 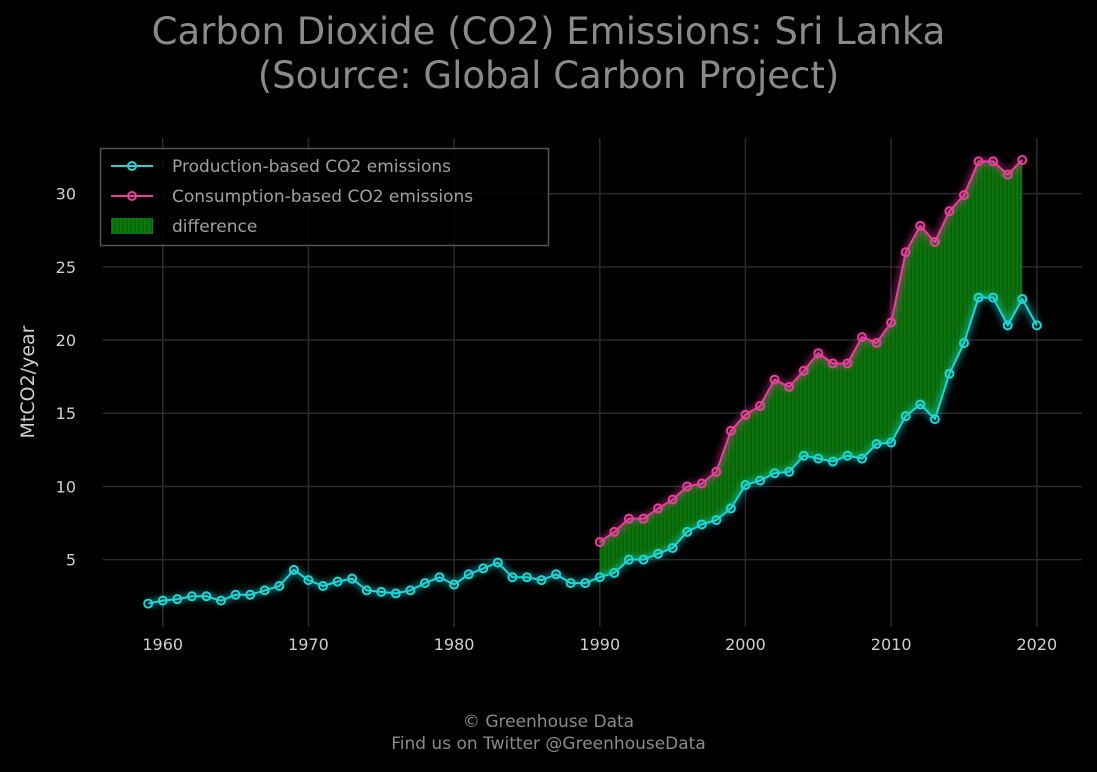 I want to click on y-tick-label: 15, so click(x=66, y=413).